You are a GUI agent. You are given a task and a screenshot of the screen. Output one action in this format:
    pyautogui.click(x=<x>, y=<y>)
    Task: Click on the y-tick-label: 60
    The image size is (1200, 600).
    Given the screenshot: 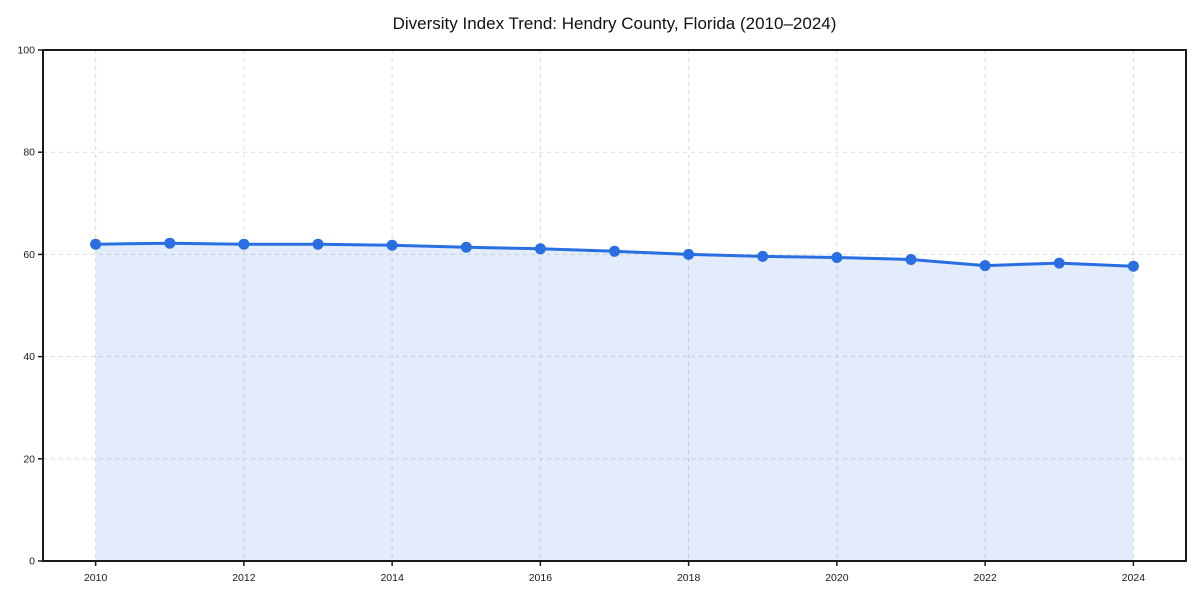 What is the action you would take?
    pyautogui.click(x=29, y=255)
    